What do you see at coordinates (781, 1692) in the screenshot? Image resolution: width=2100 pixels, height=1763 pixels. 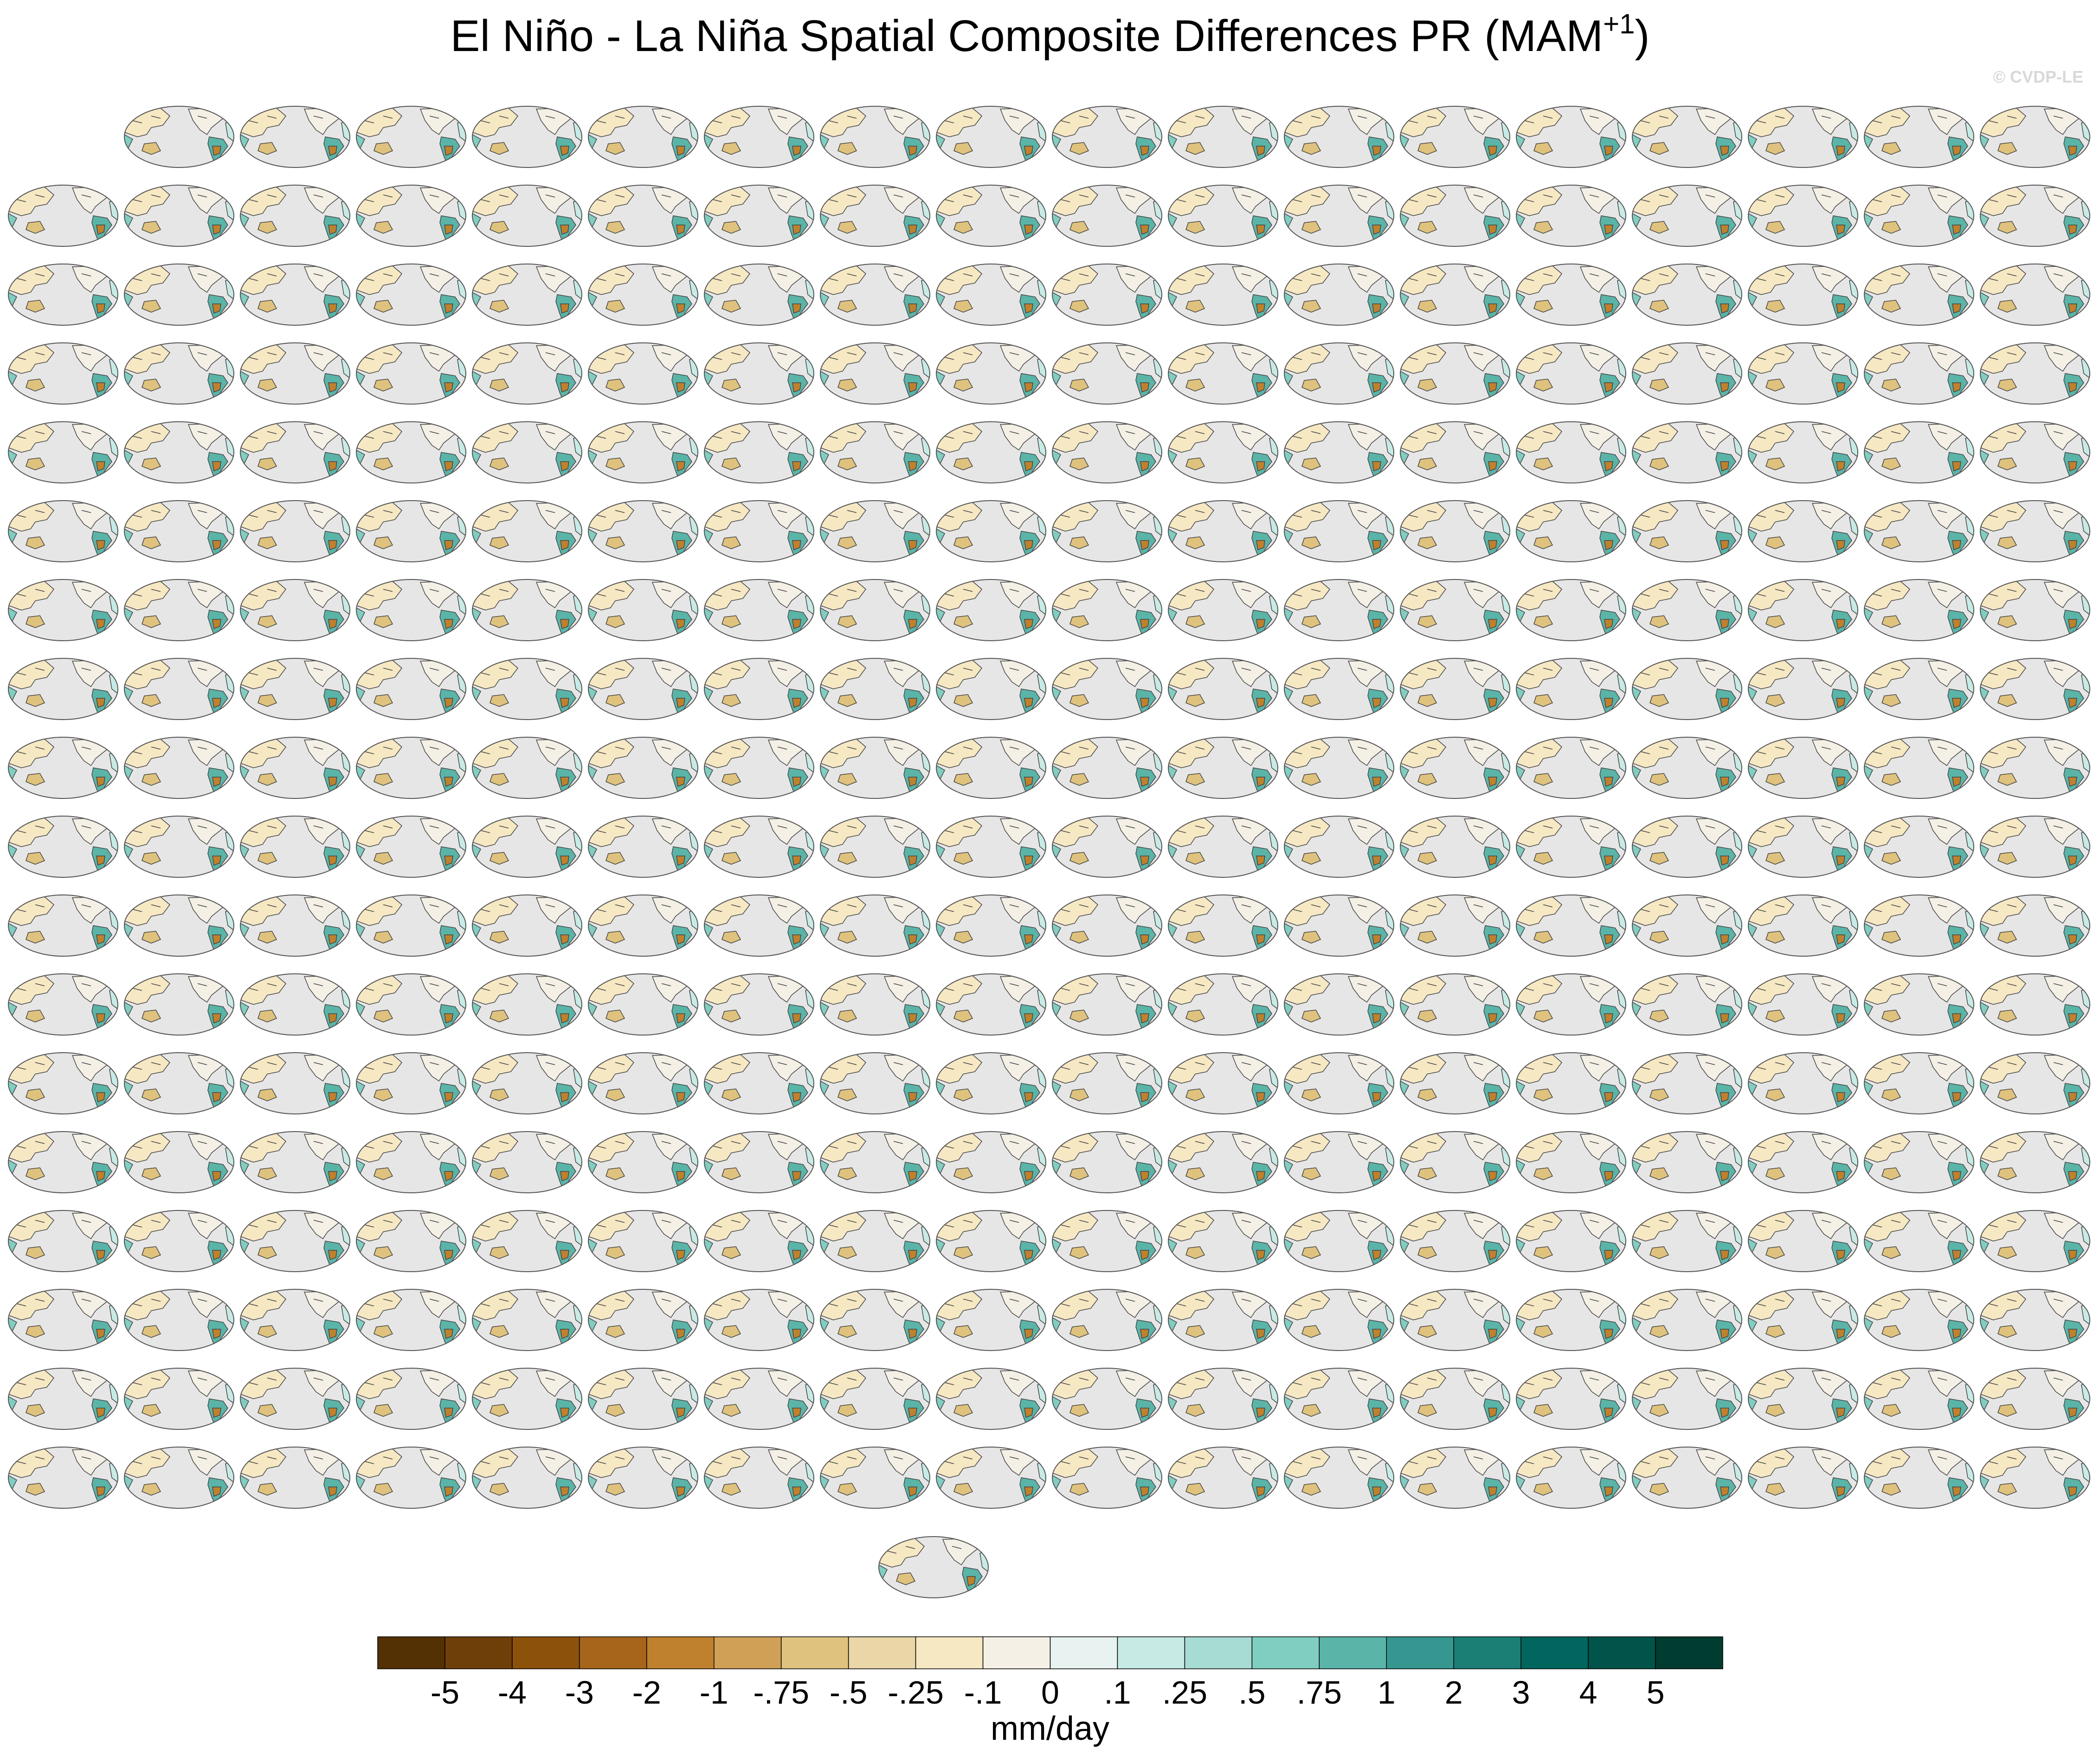 I see `colorbar-tick-label: -.75` at bounding box center [781, 1692].